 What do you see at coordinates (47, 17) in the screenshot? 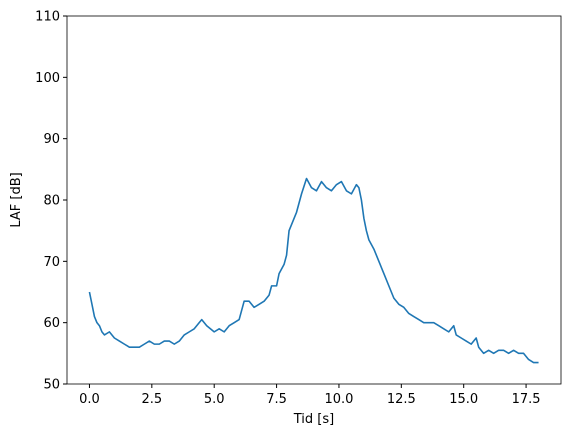
I see `y-tick-label: 110` at bounding box center [47, 17].